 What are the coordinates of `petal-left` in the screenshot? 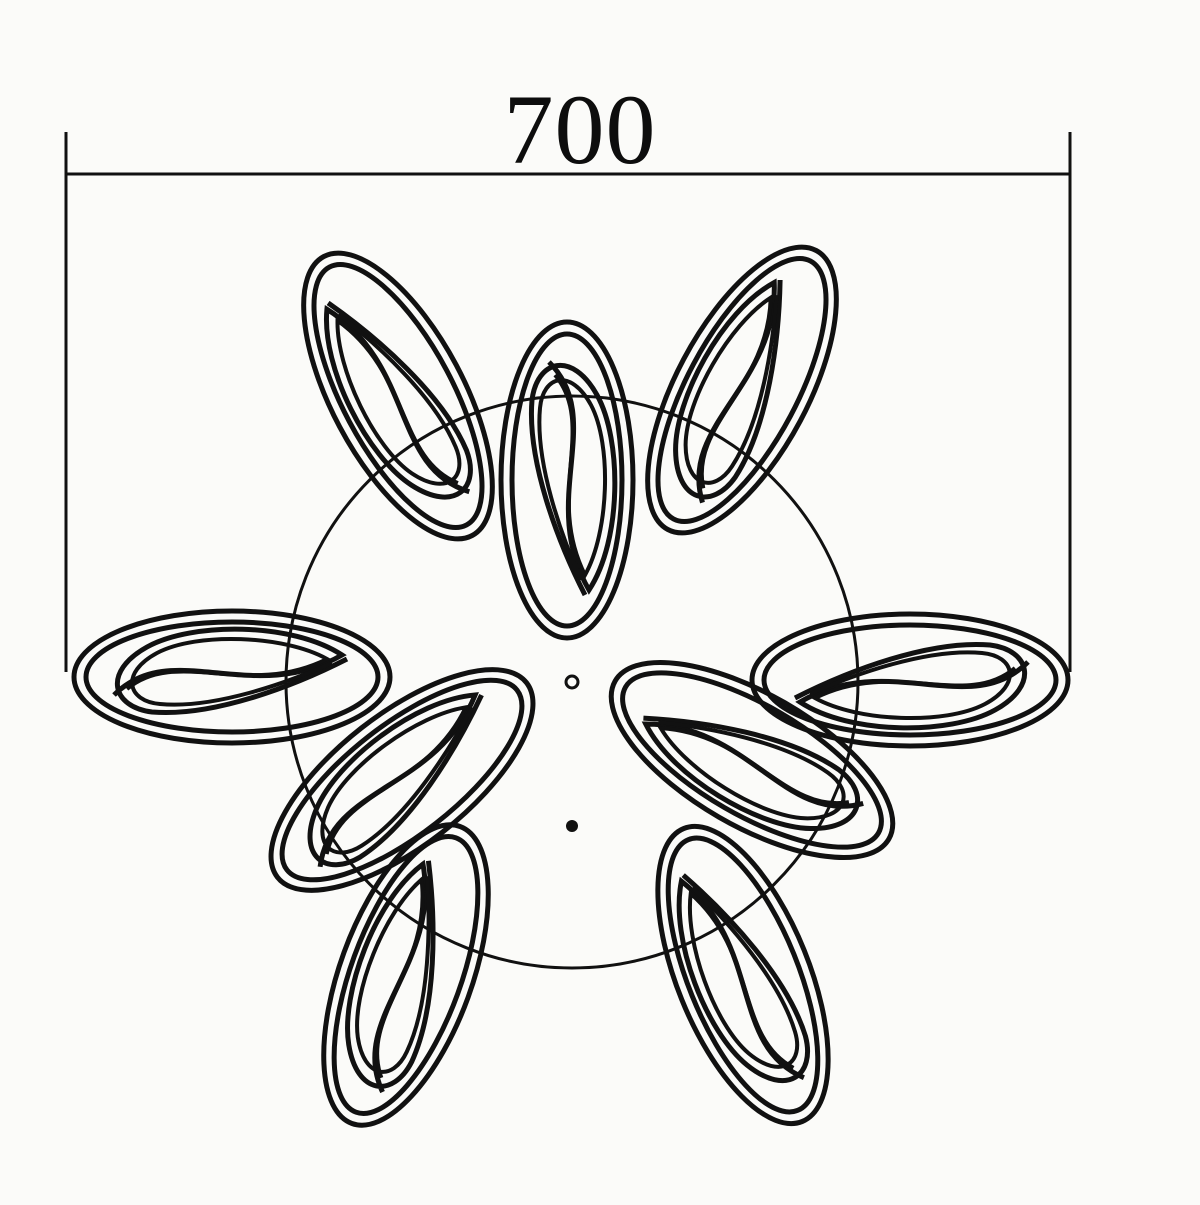 It's located at (232, 677).